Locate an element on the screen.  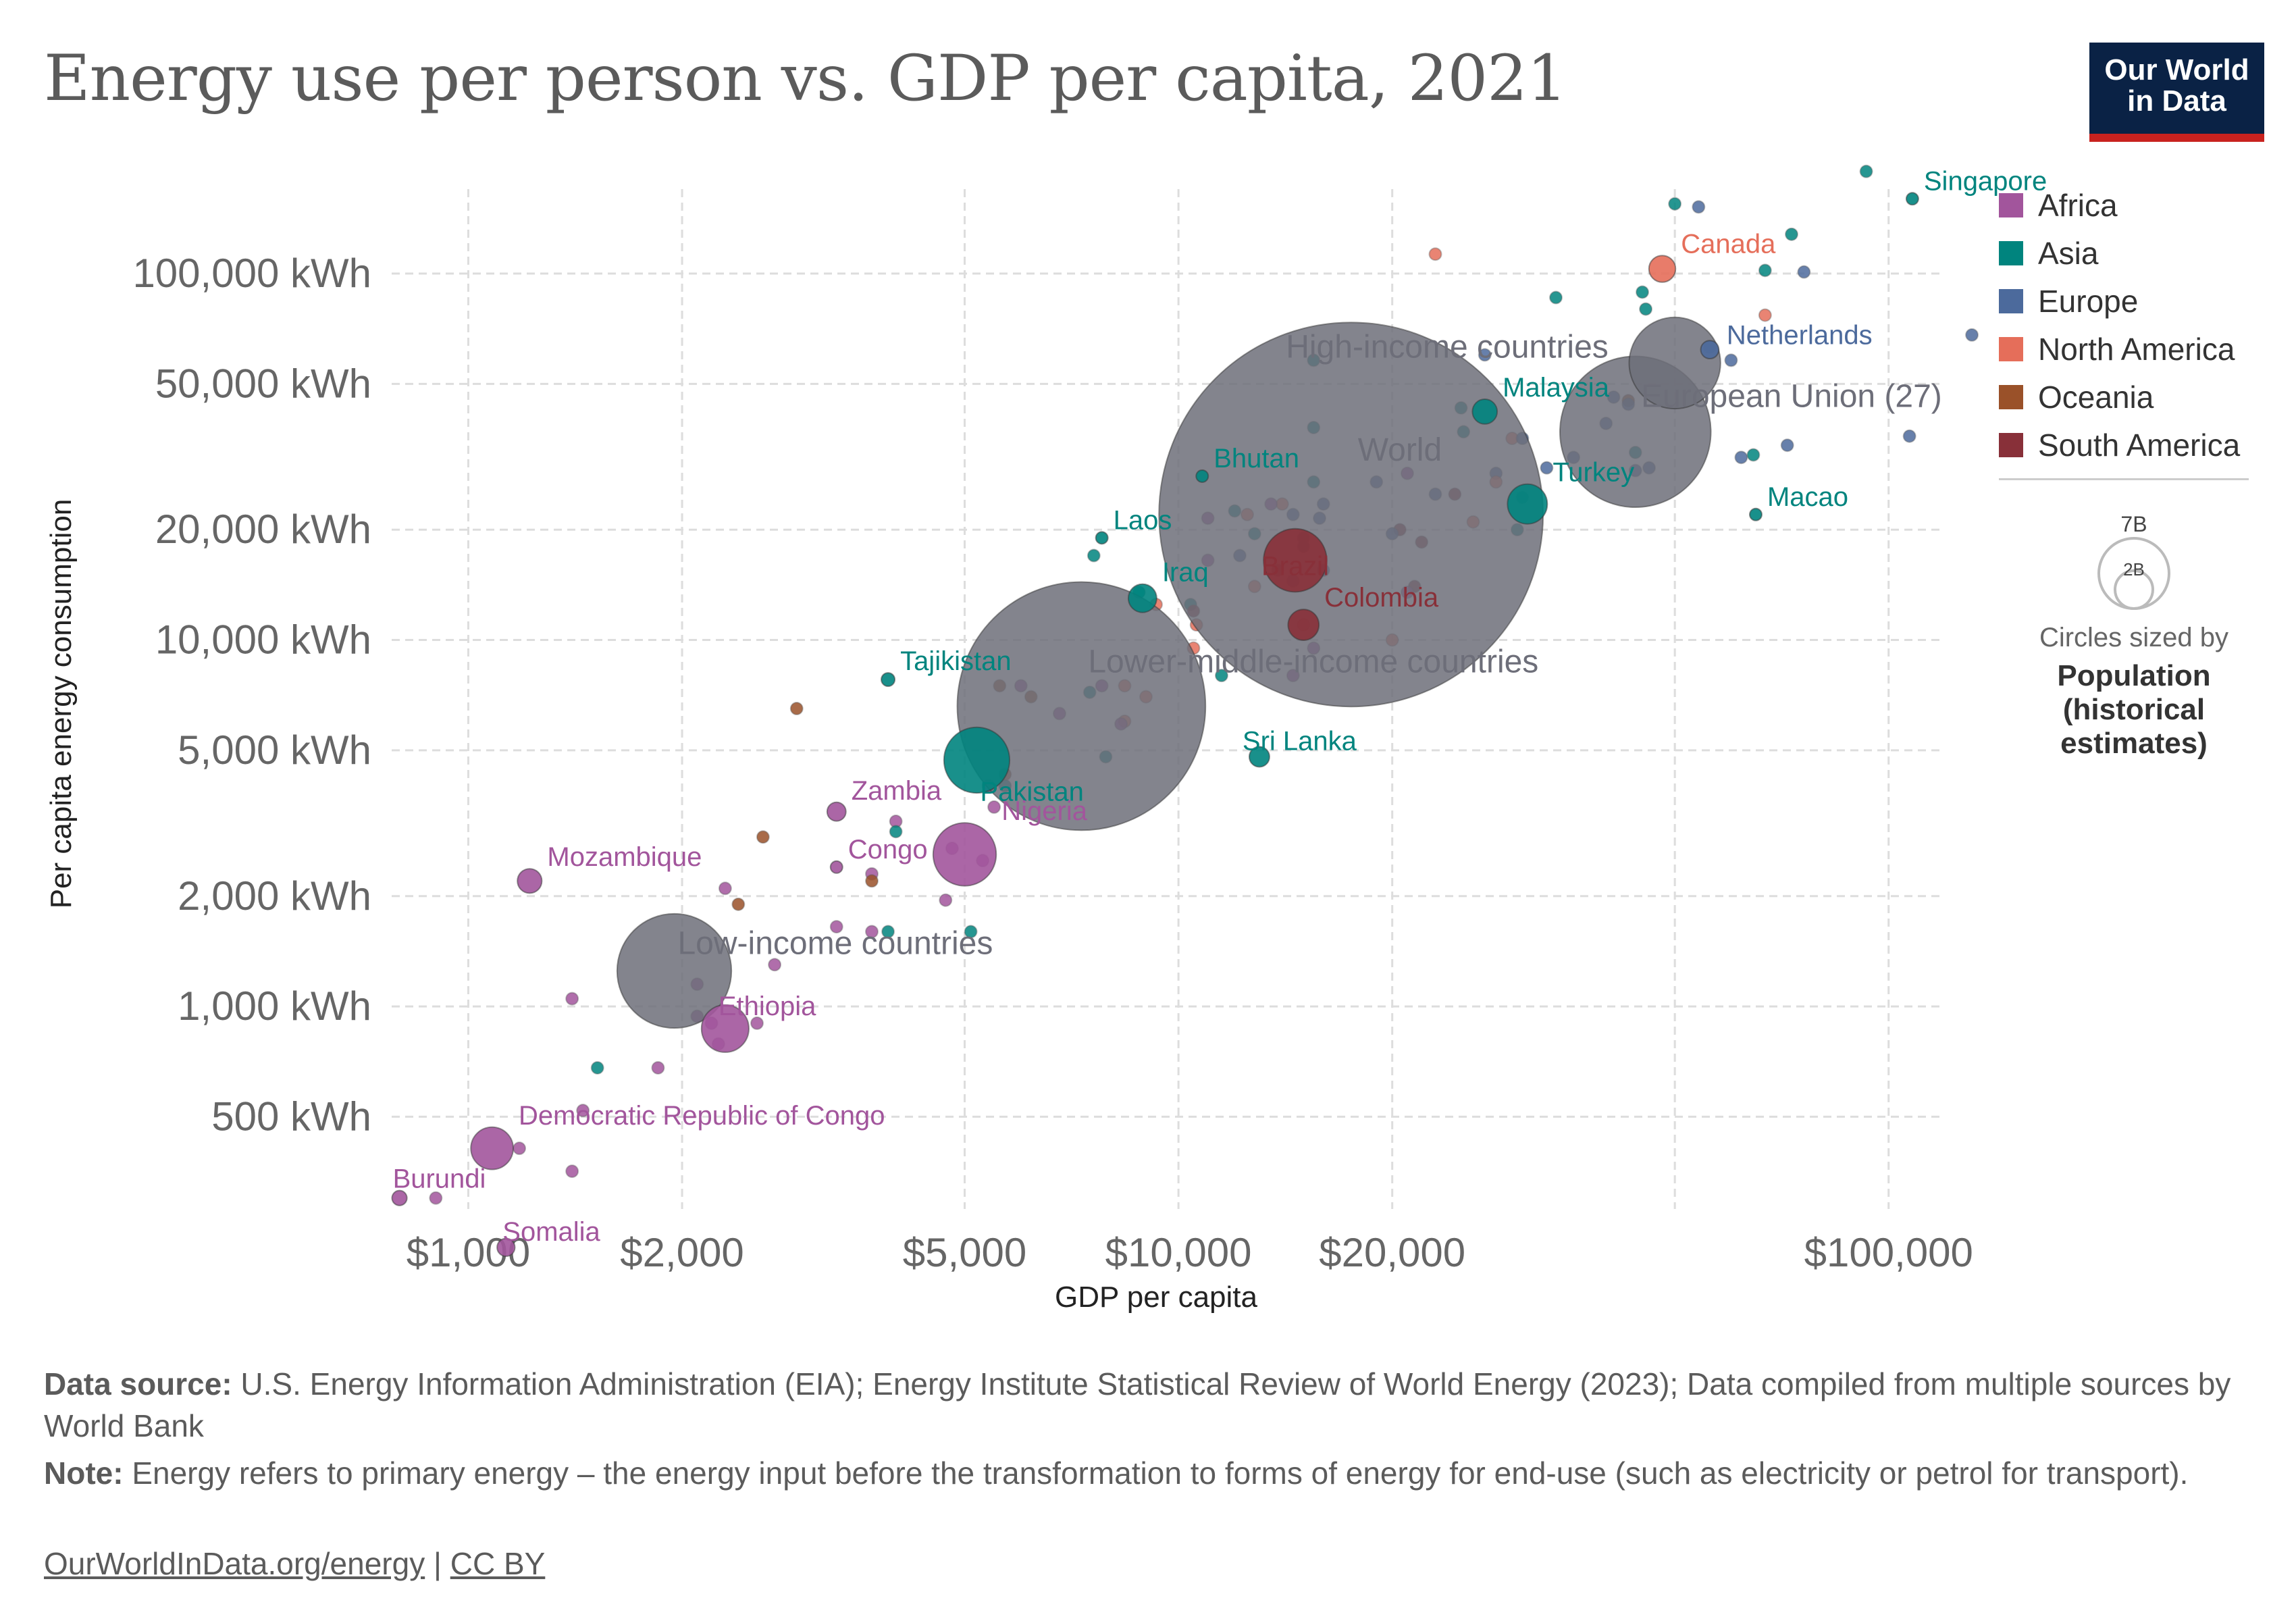
legend-item-europe: Europe is located at coordinates (2134, 301).